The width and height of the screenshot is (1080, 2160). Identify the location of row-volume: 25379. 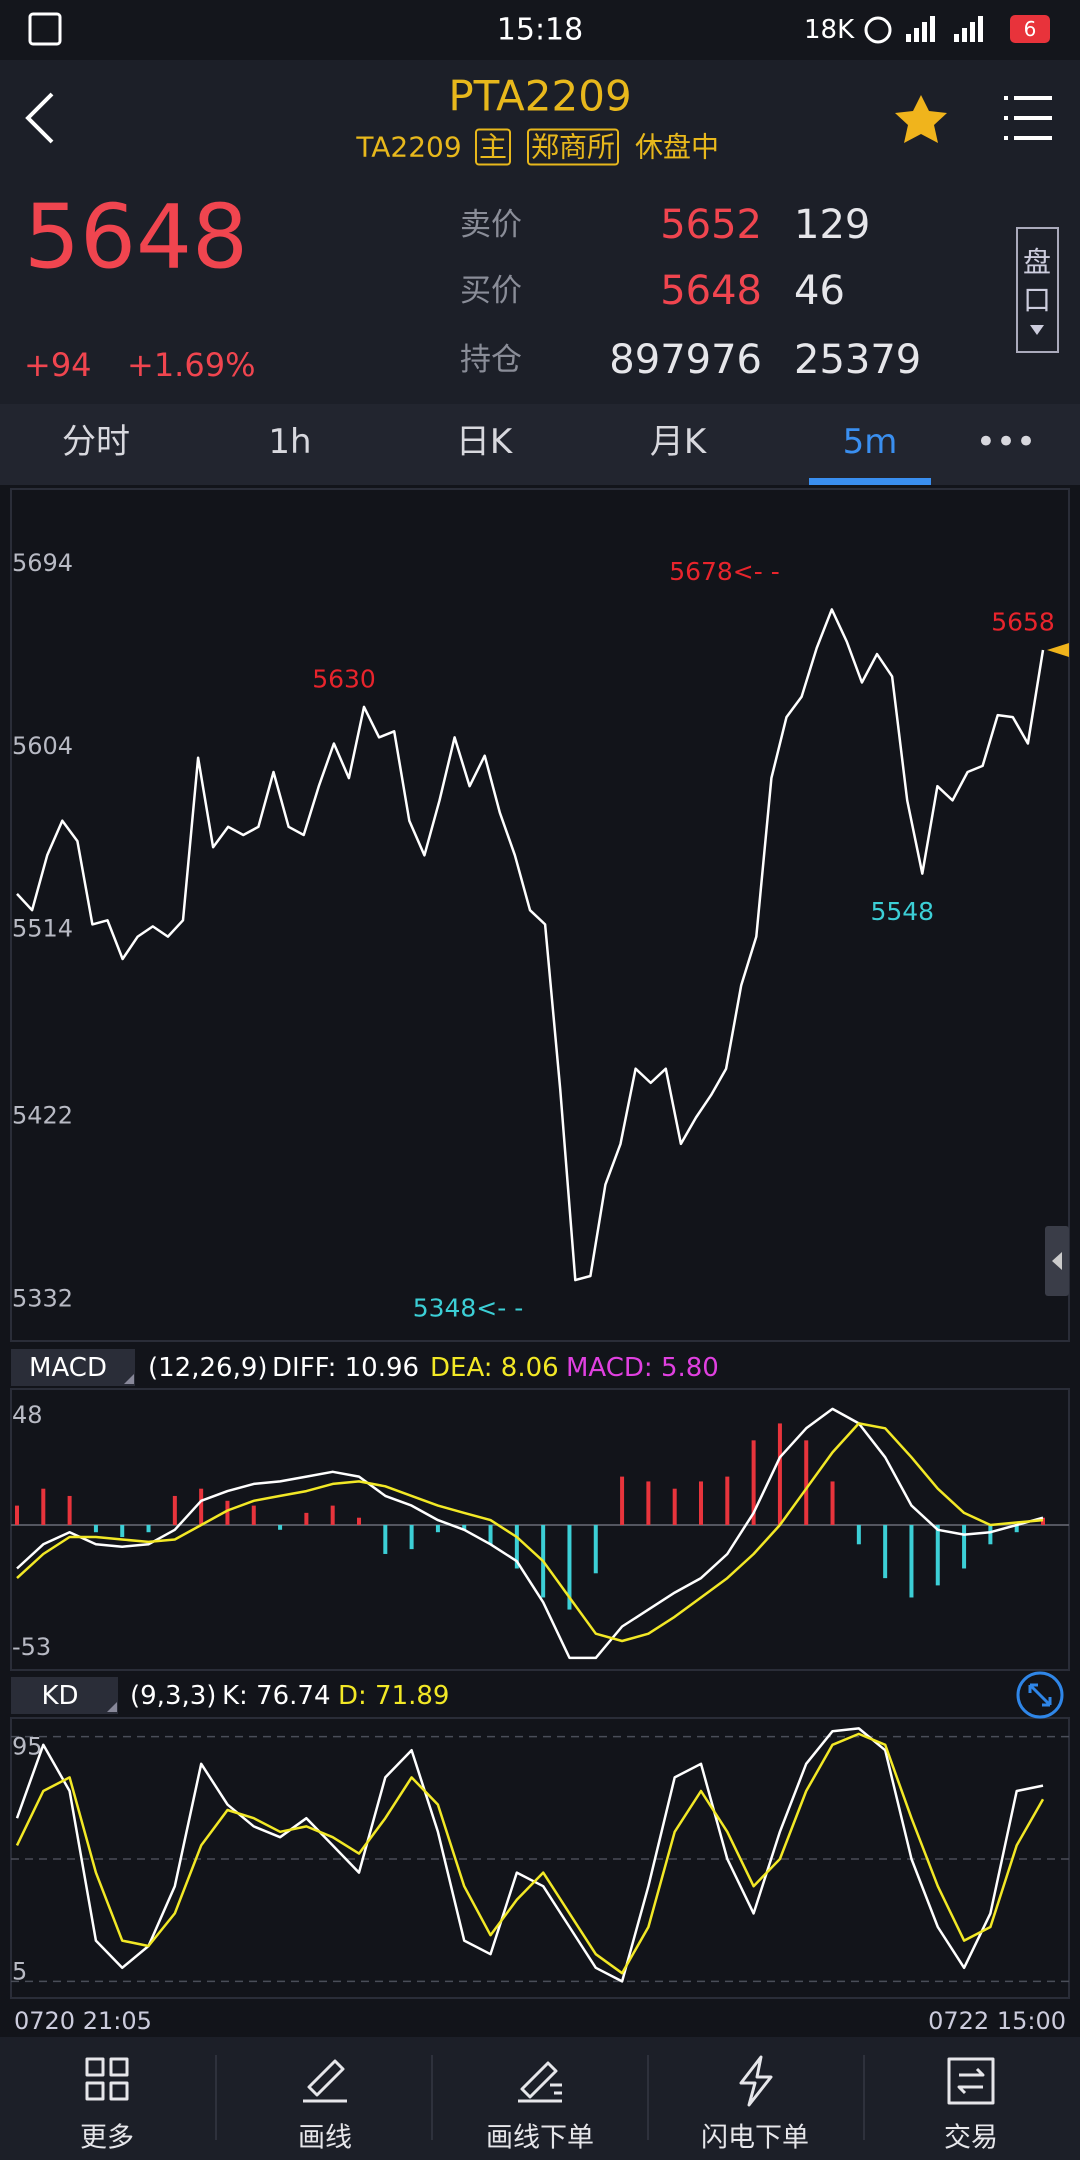
(857, 360).